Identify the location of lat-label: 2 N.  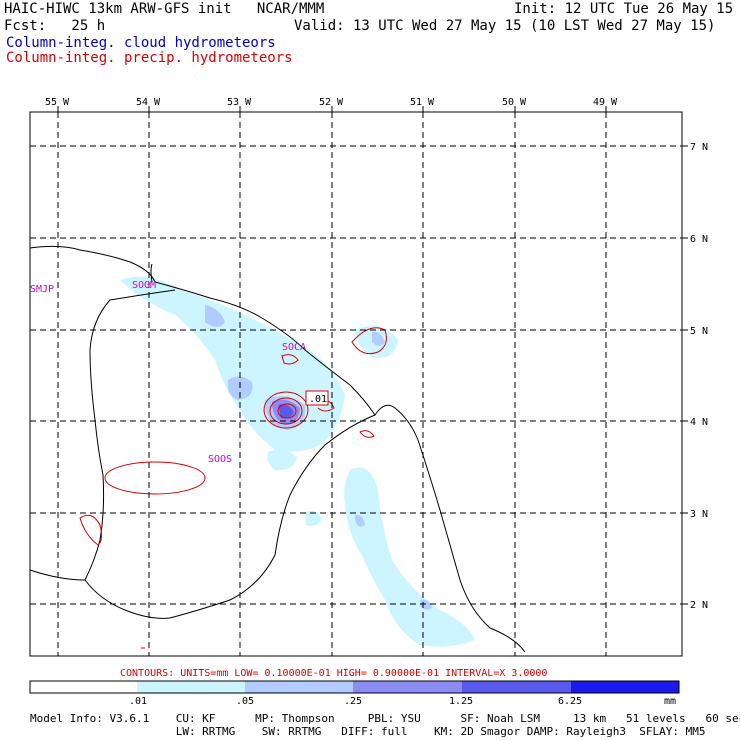
(699, 605).